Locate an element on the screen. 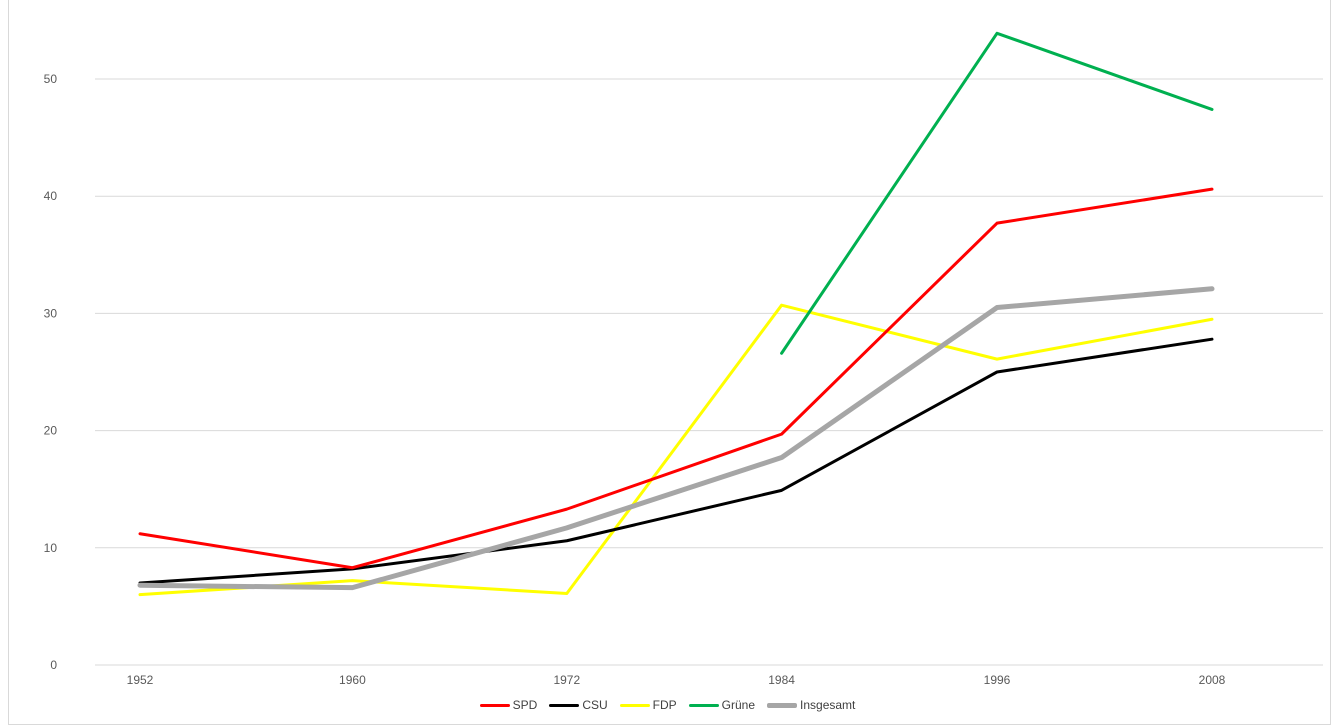  x-tick-label-1960: 1960 is located at coordinates (352, 680).